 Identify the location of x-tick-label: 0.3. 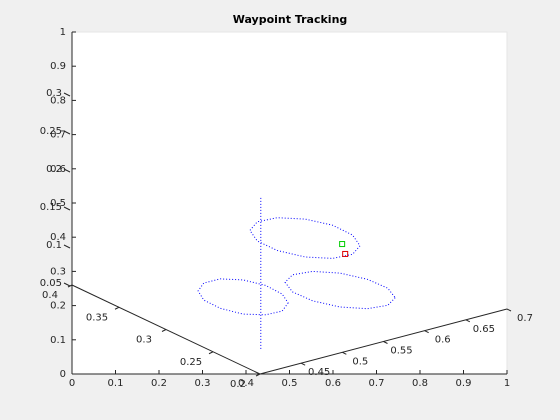
(203, 383).